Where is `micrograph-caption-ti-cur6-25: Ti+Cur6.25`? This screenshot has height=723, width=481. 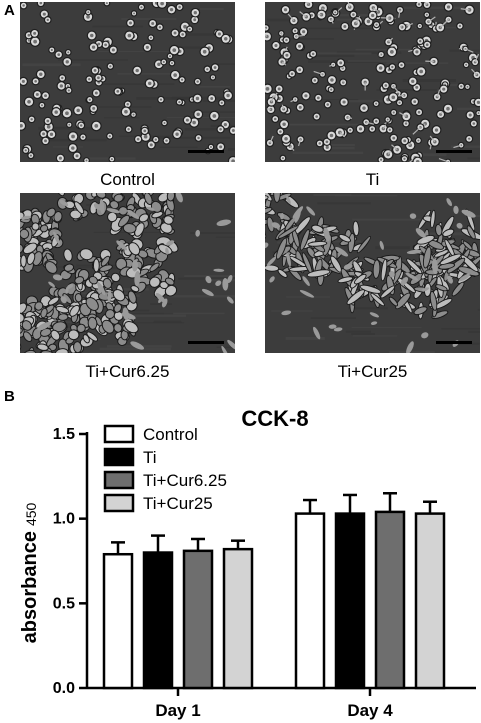 micrograph-caption-ti-cur6-25: Ti+Cur6.25 is located at coordinates (127, 371).